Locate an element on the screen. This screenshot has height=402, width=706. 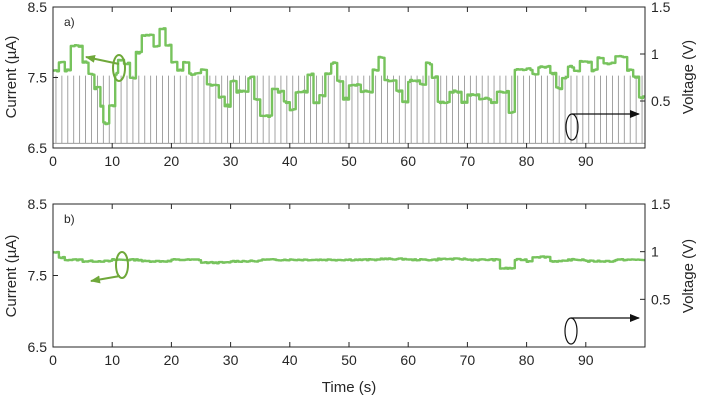
panel-b-current-indicator is located at coordinates (109, 267).